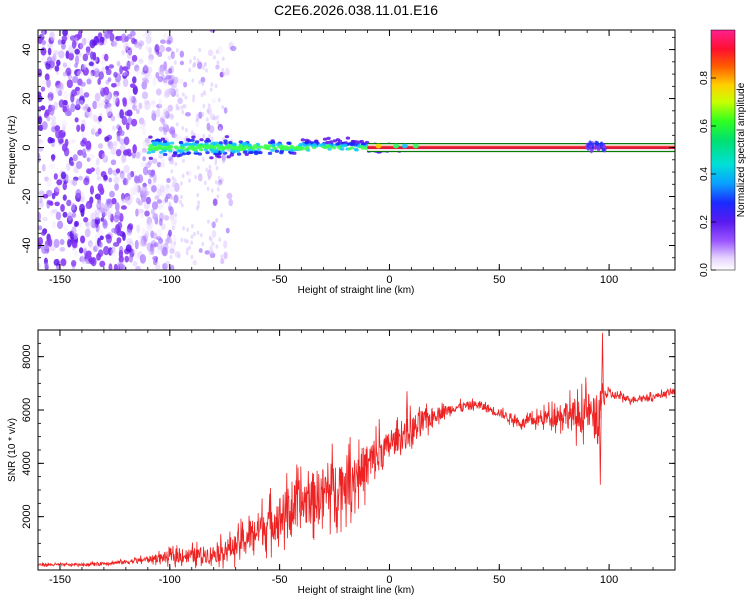 This screenshot has height=600, width=750. Describe the element at coordinates (741, 149) in the screenshot. I see `colorbar-label: Normalized spectral amplitude` at that location.